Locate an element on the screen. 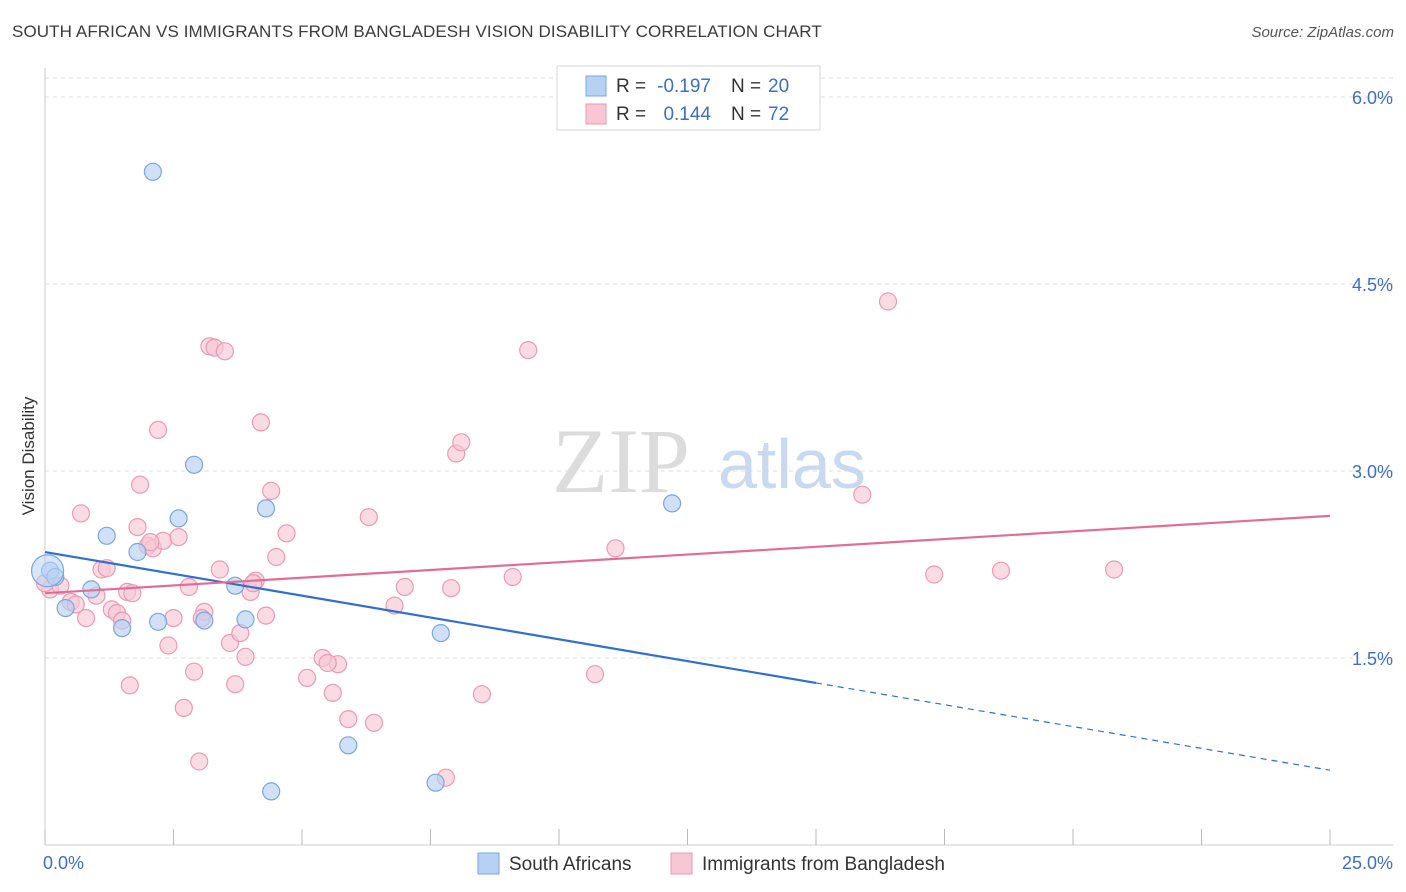  y-tick-label: 3.0% is located at coordinates (1372, 472).